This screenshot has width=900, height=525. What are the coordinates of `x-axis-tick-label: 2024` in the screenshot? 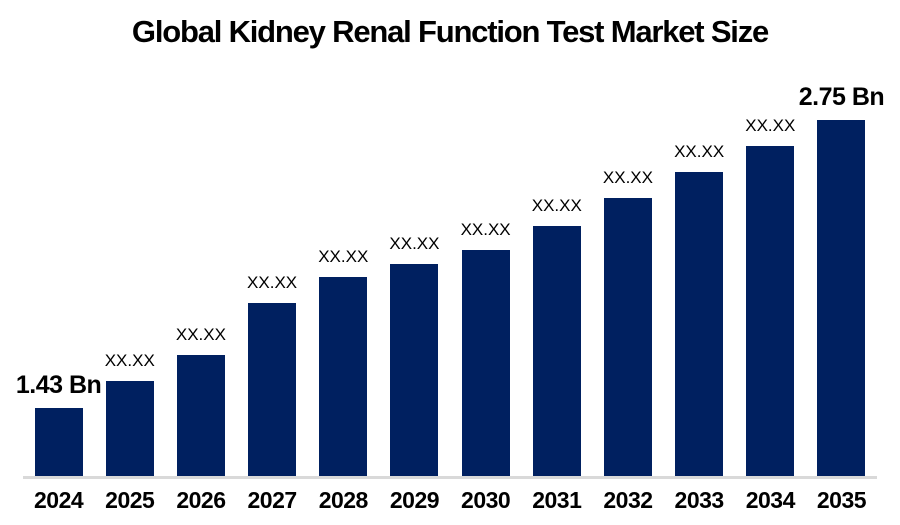 It's located at (59, 500).